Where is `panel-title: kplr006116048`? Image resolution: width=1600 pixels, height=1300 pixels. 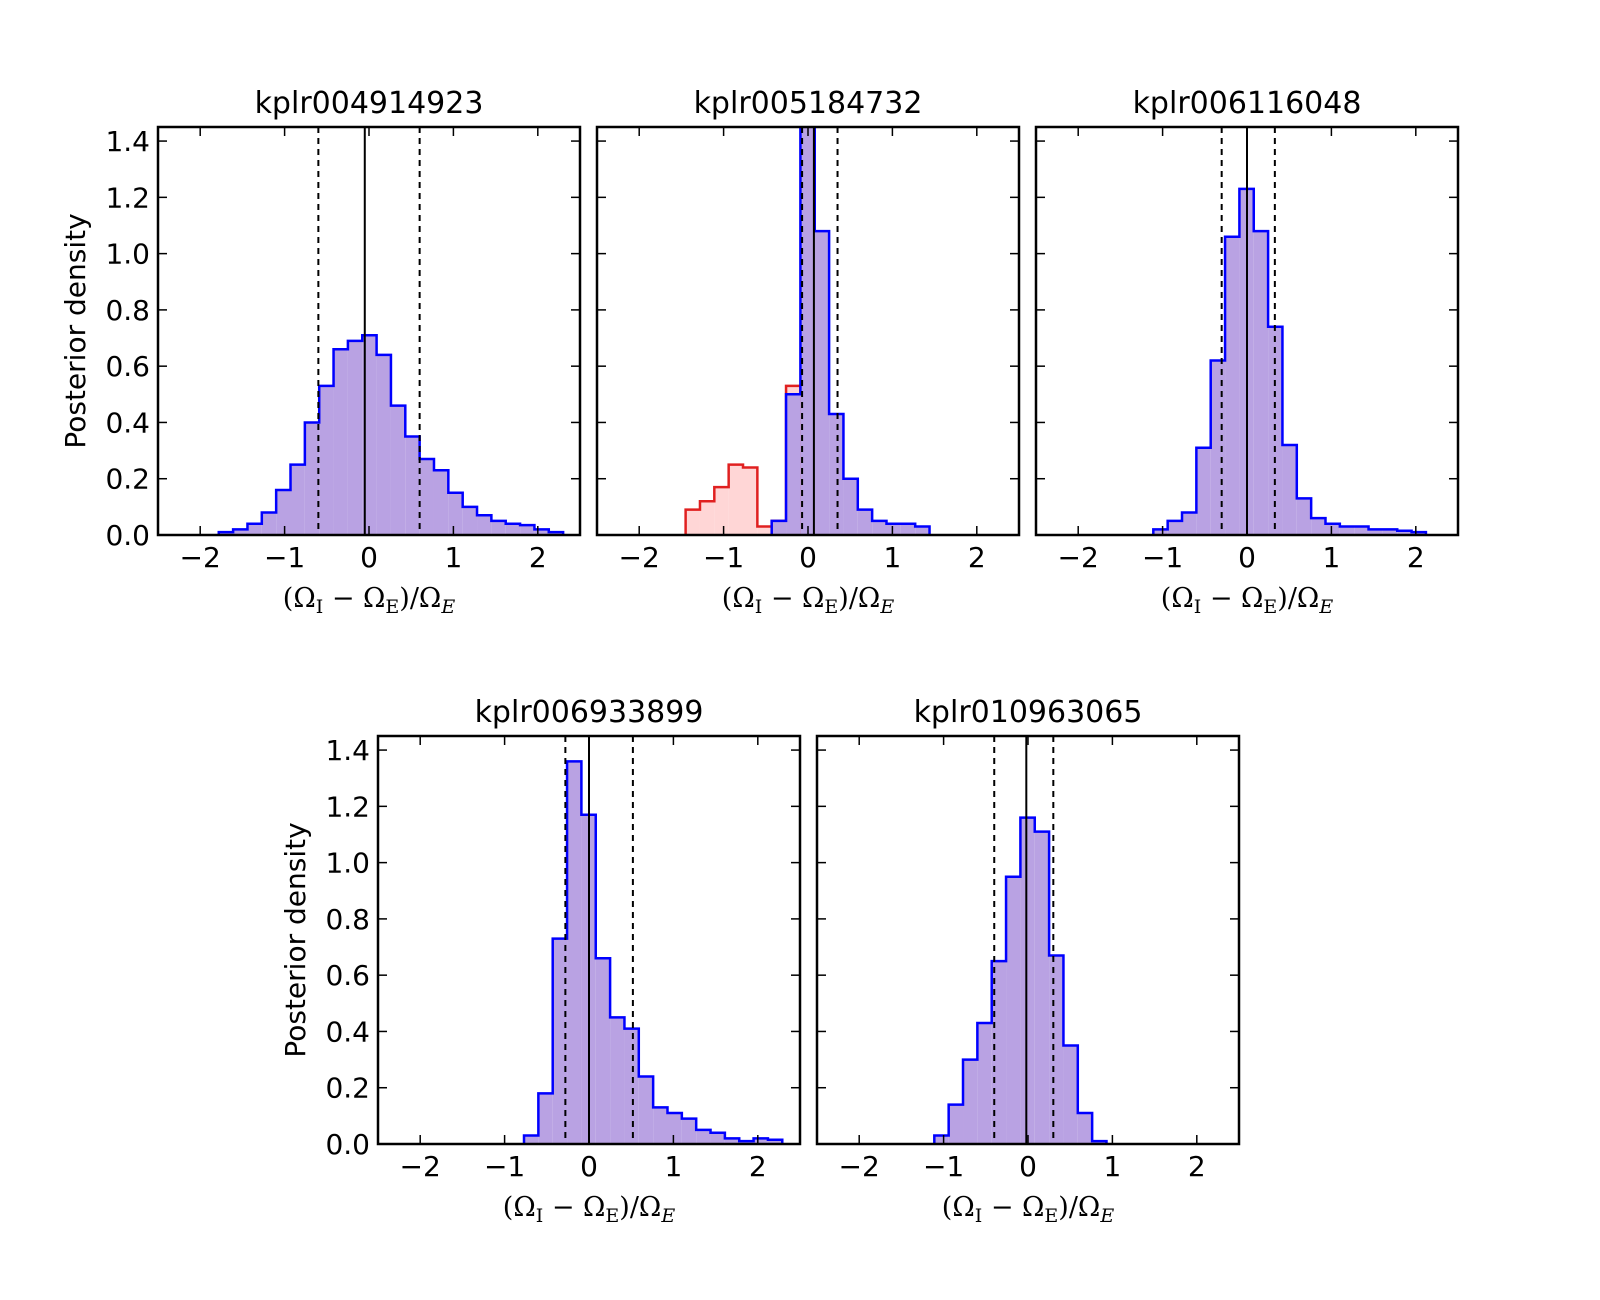 panel-title: kplr006116048 is located at coordinates (1247, 103).